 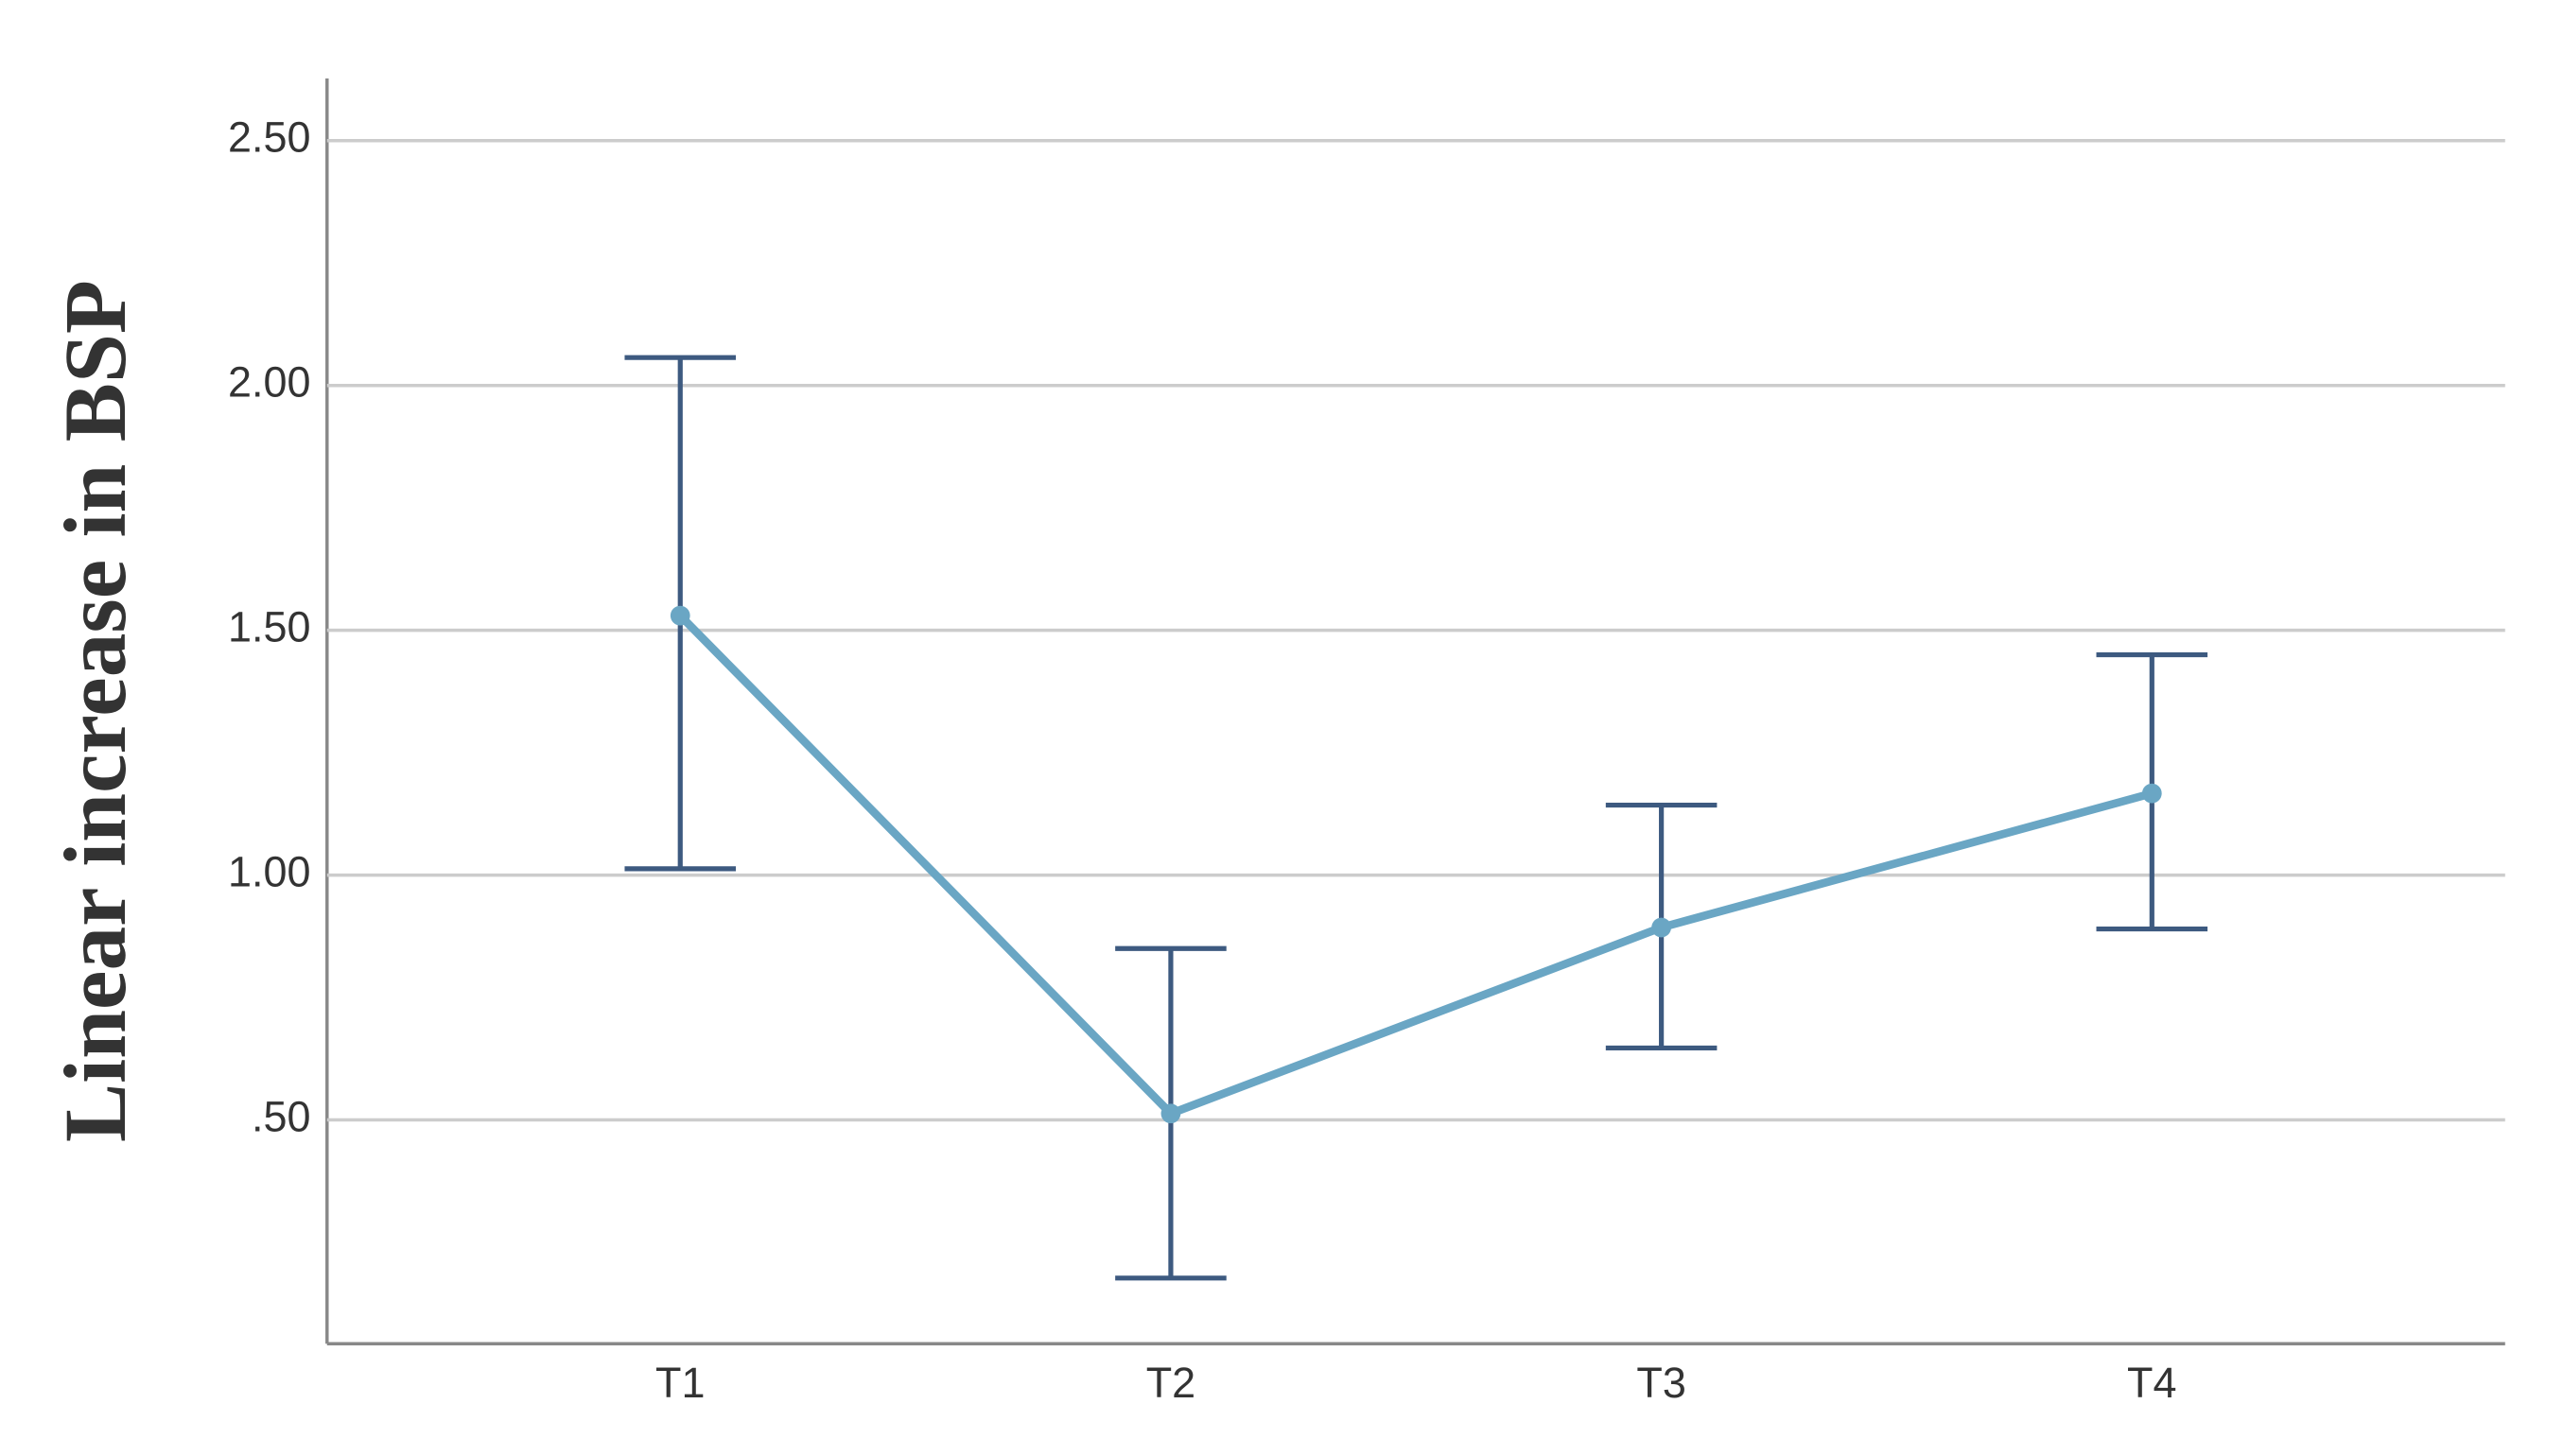 I want to click on x-tick-label: T3, so click(x=1660, y=1383).